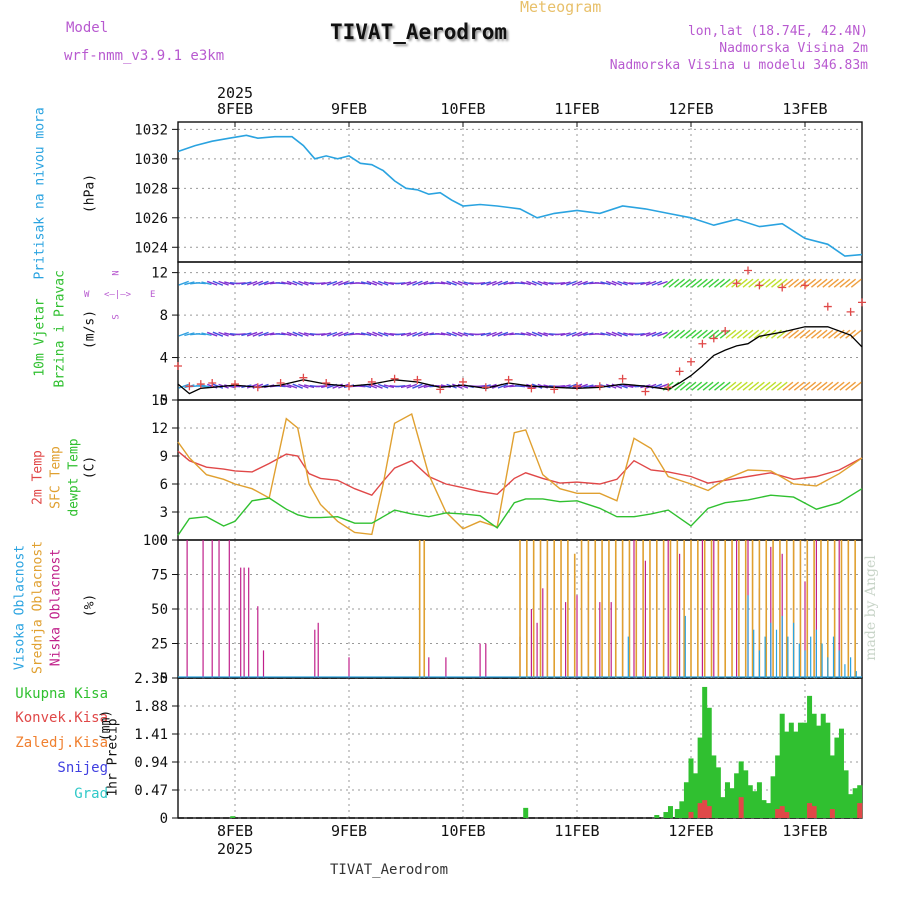 This screenshot has width=900, height=900. What do you see at coordinates (151, 707) in the screenshot?
I see `y-tick-label: 1.88` at bounding box center [151, 707].